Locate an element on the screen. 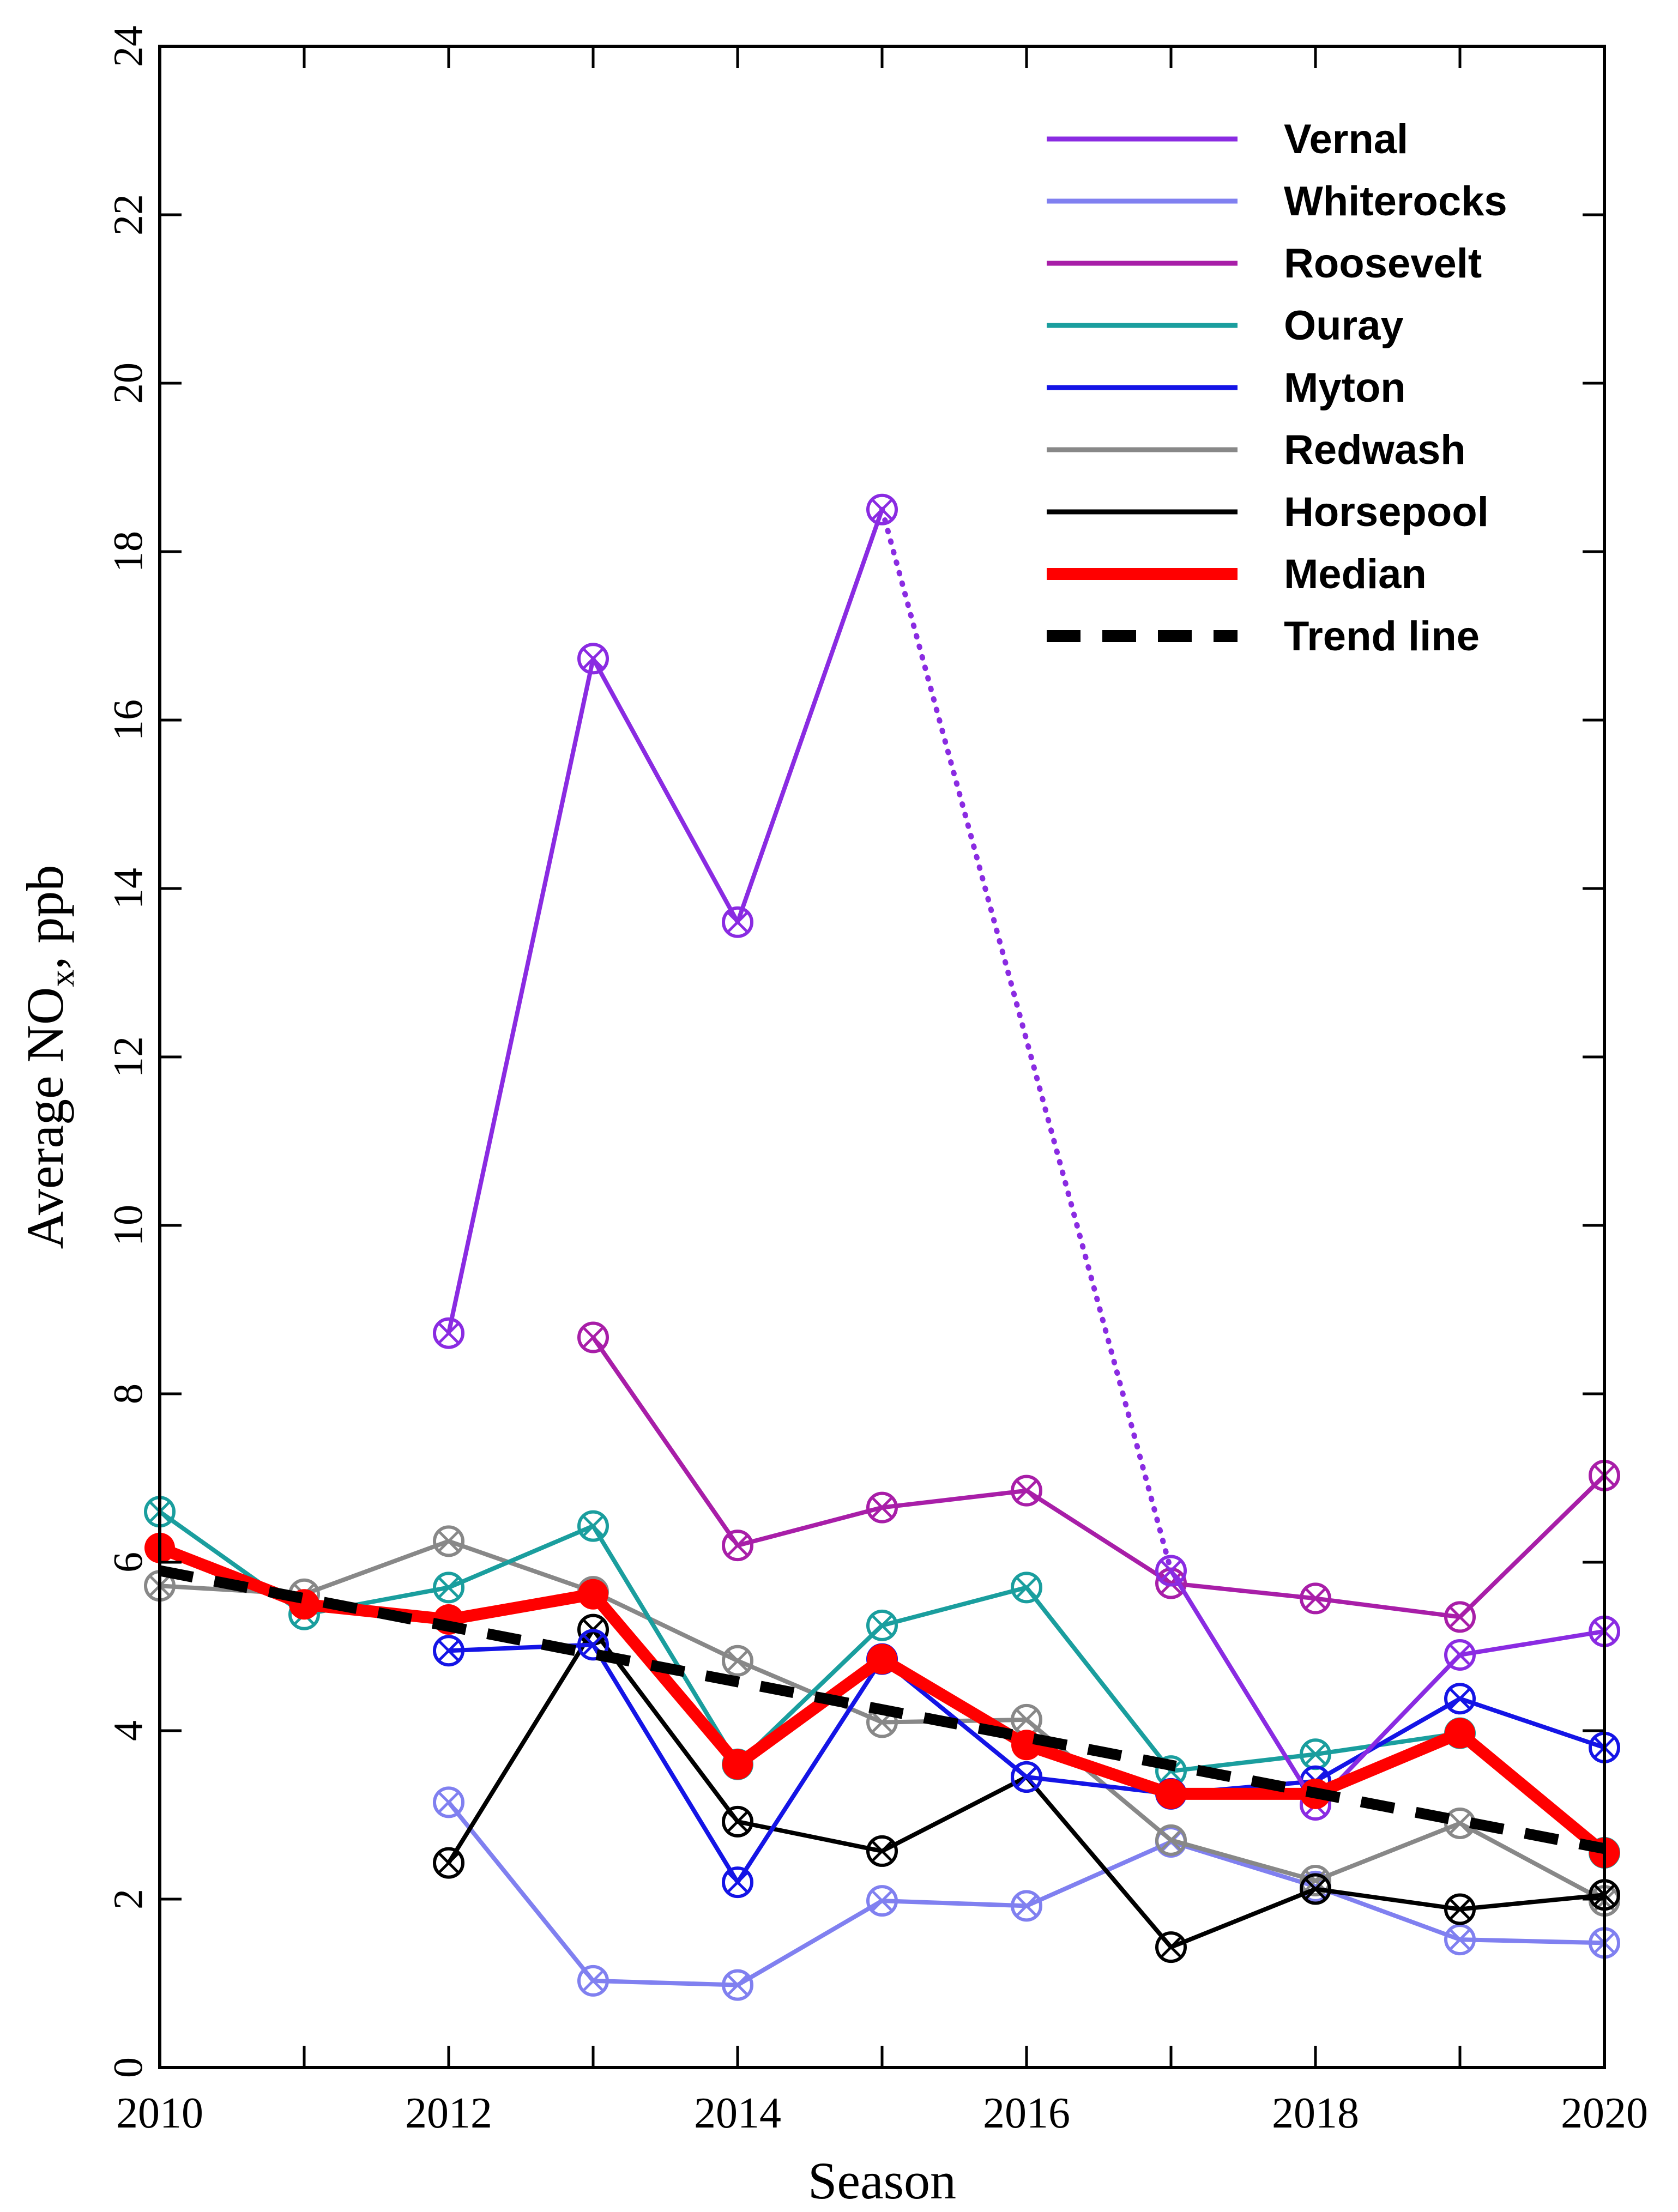  series-line-trend-line is located at coordinates (882, 1709).